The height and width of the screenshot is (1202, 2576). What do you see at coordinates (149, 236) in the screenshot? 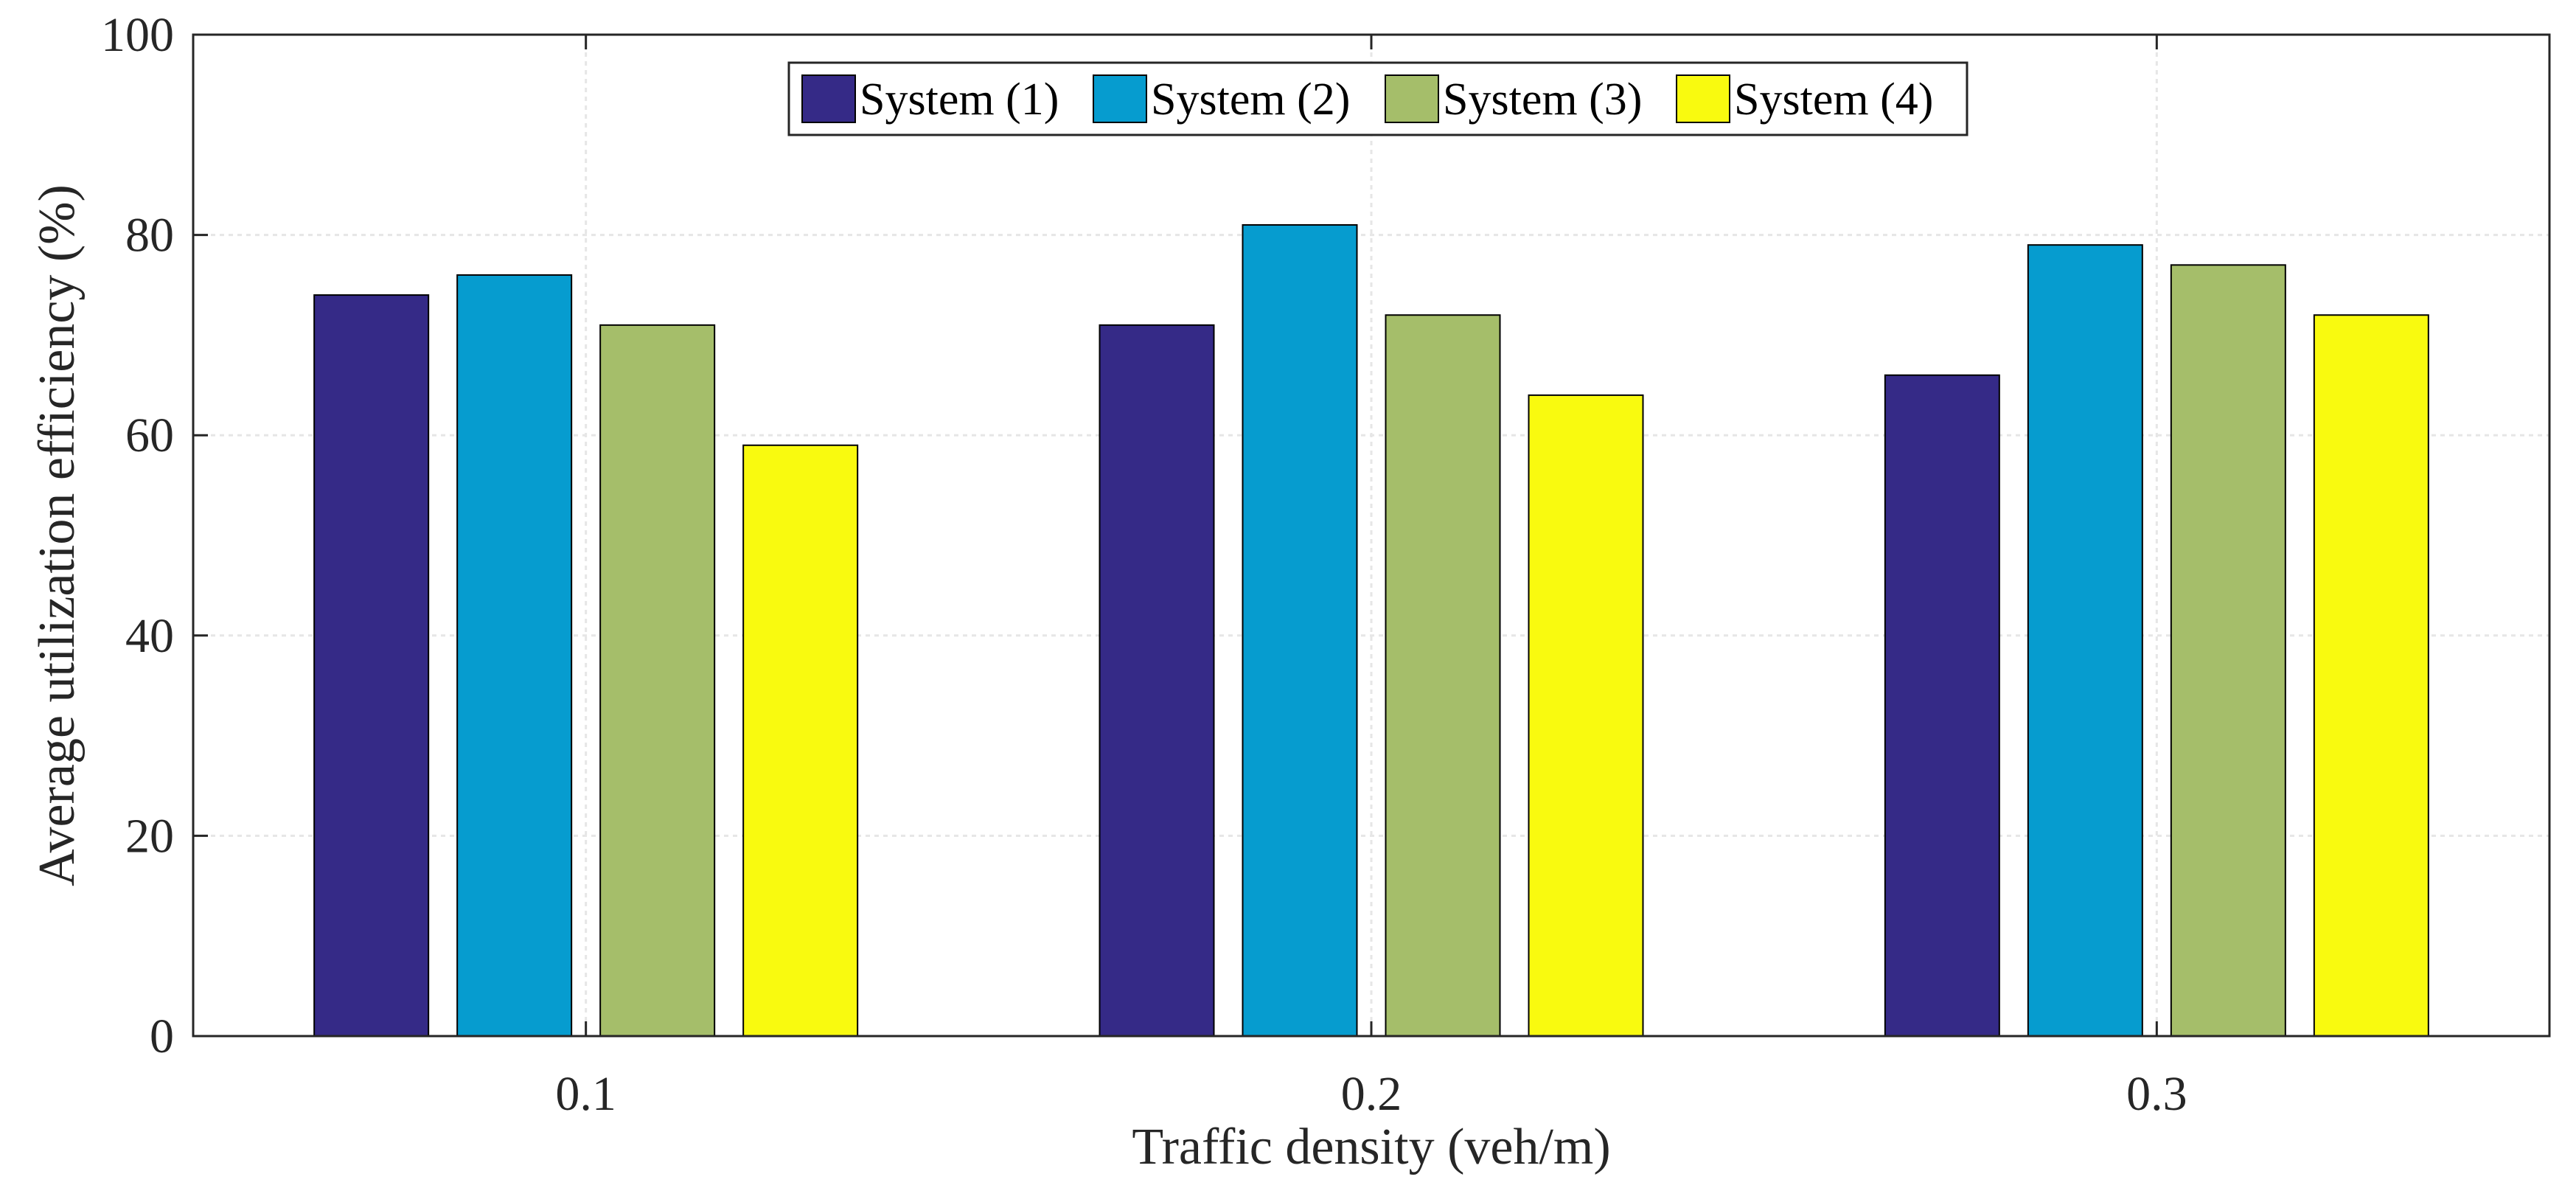
I see `y-tick-label: 80` at bounding box center [149, 236].